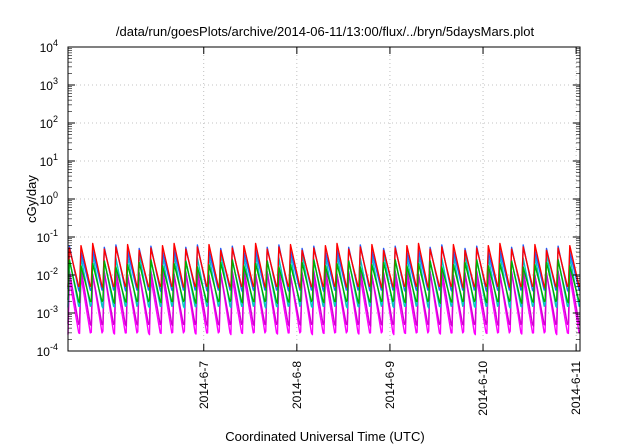 The height and width of the screenshot is (448, 640). I want to click on x-tick-label: 2014-6-11, so click(576, 388).